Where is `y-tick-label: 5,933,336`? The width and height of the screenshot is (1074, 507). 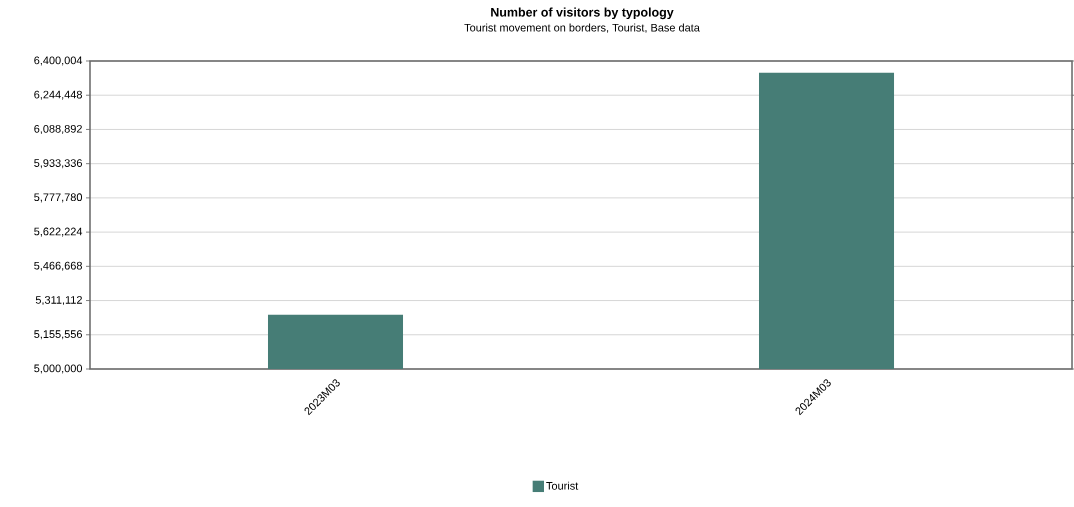 y-tick-label: 5,933,336 is located at coordinates (58, 164).